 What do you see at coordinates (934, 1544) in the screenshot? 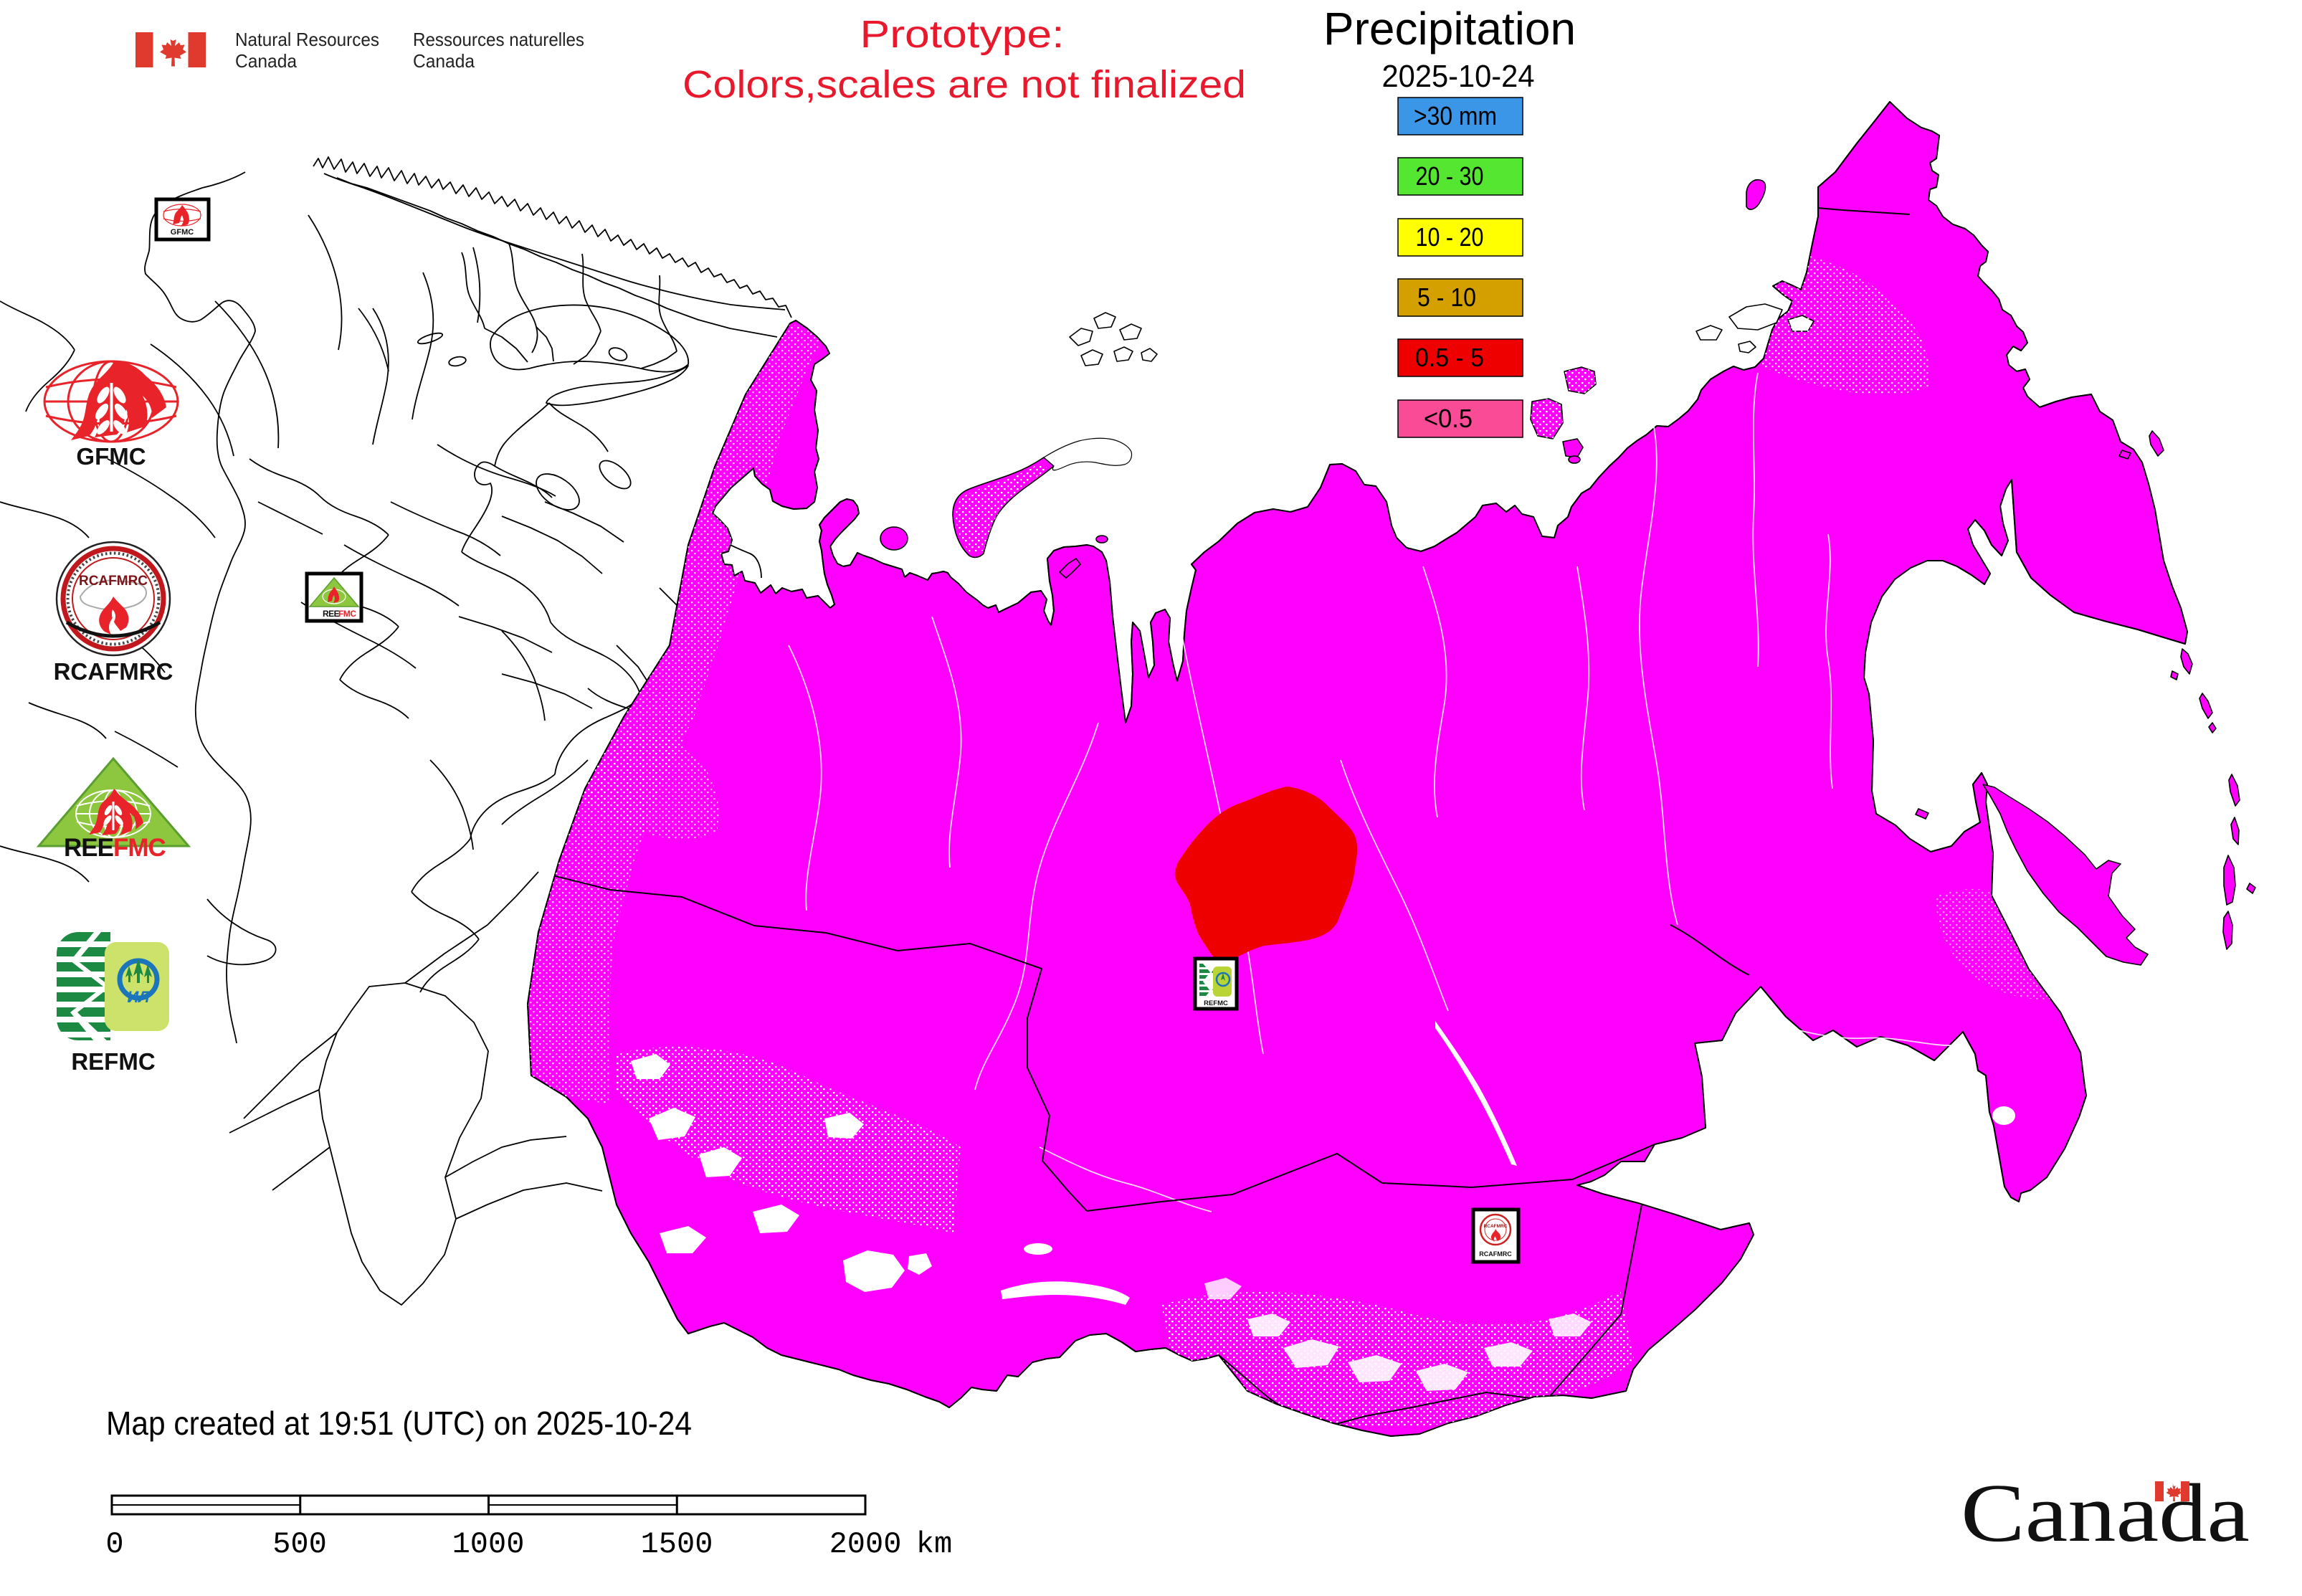
I see `svg-text: km` at bounding box center [934, 1544].